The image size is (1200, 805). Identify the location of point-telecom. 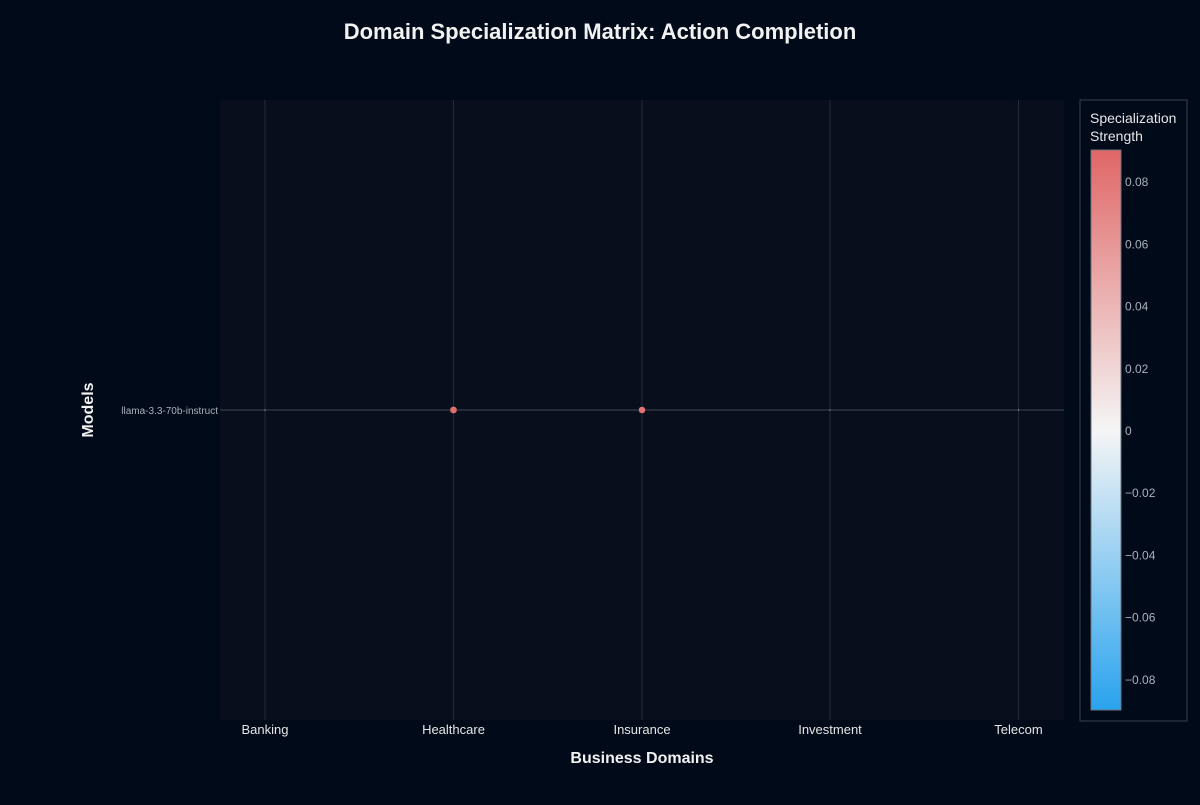
(1018, 410).